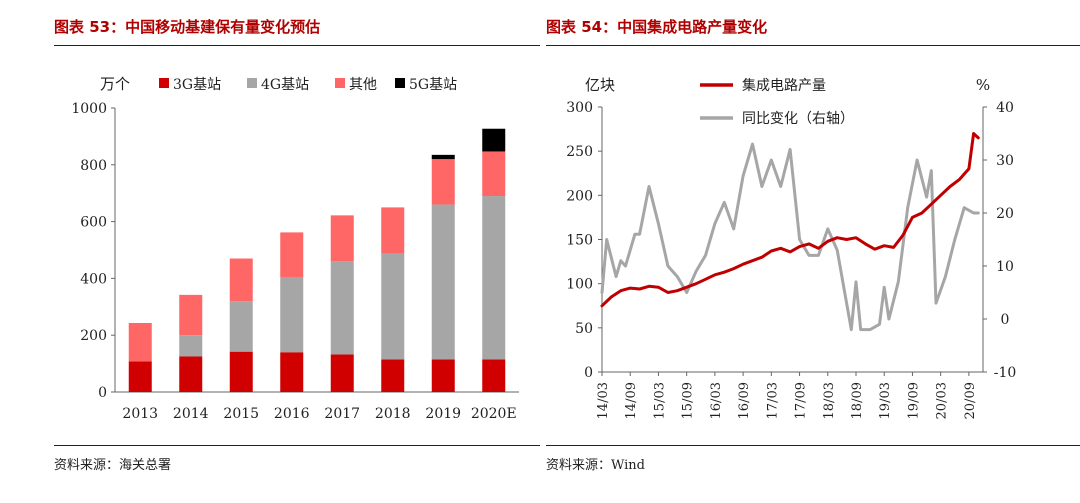  I want to click on x-tick-label: 2016, so click(292, 414).